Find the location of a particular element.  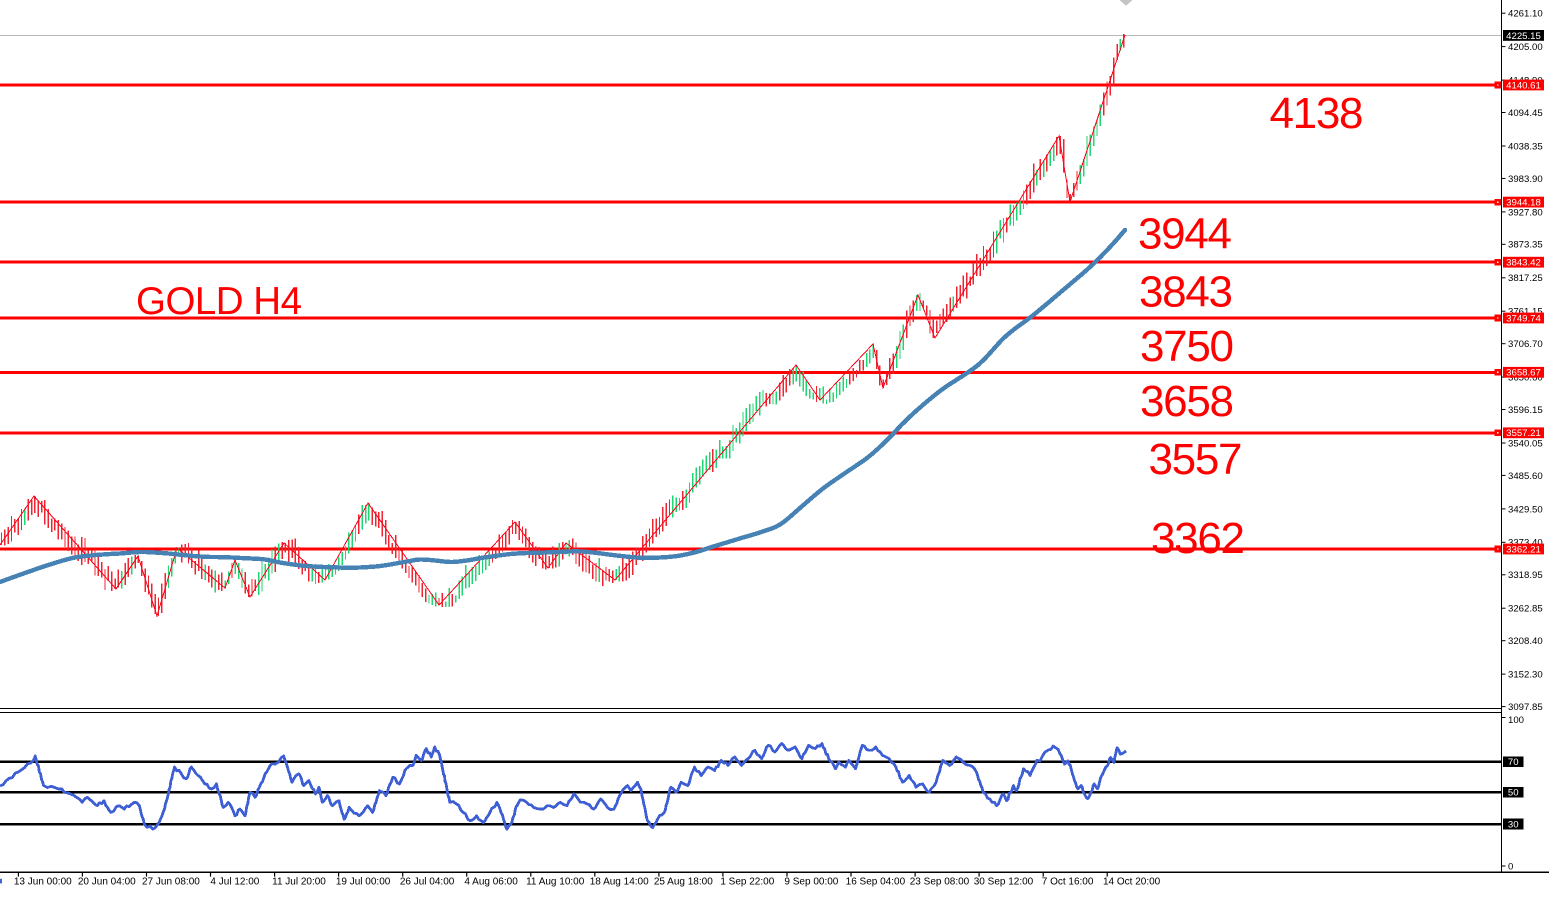

svg-text: 3843.42 is located at coordinates (1523, 263).